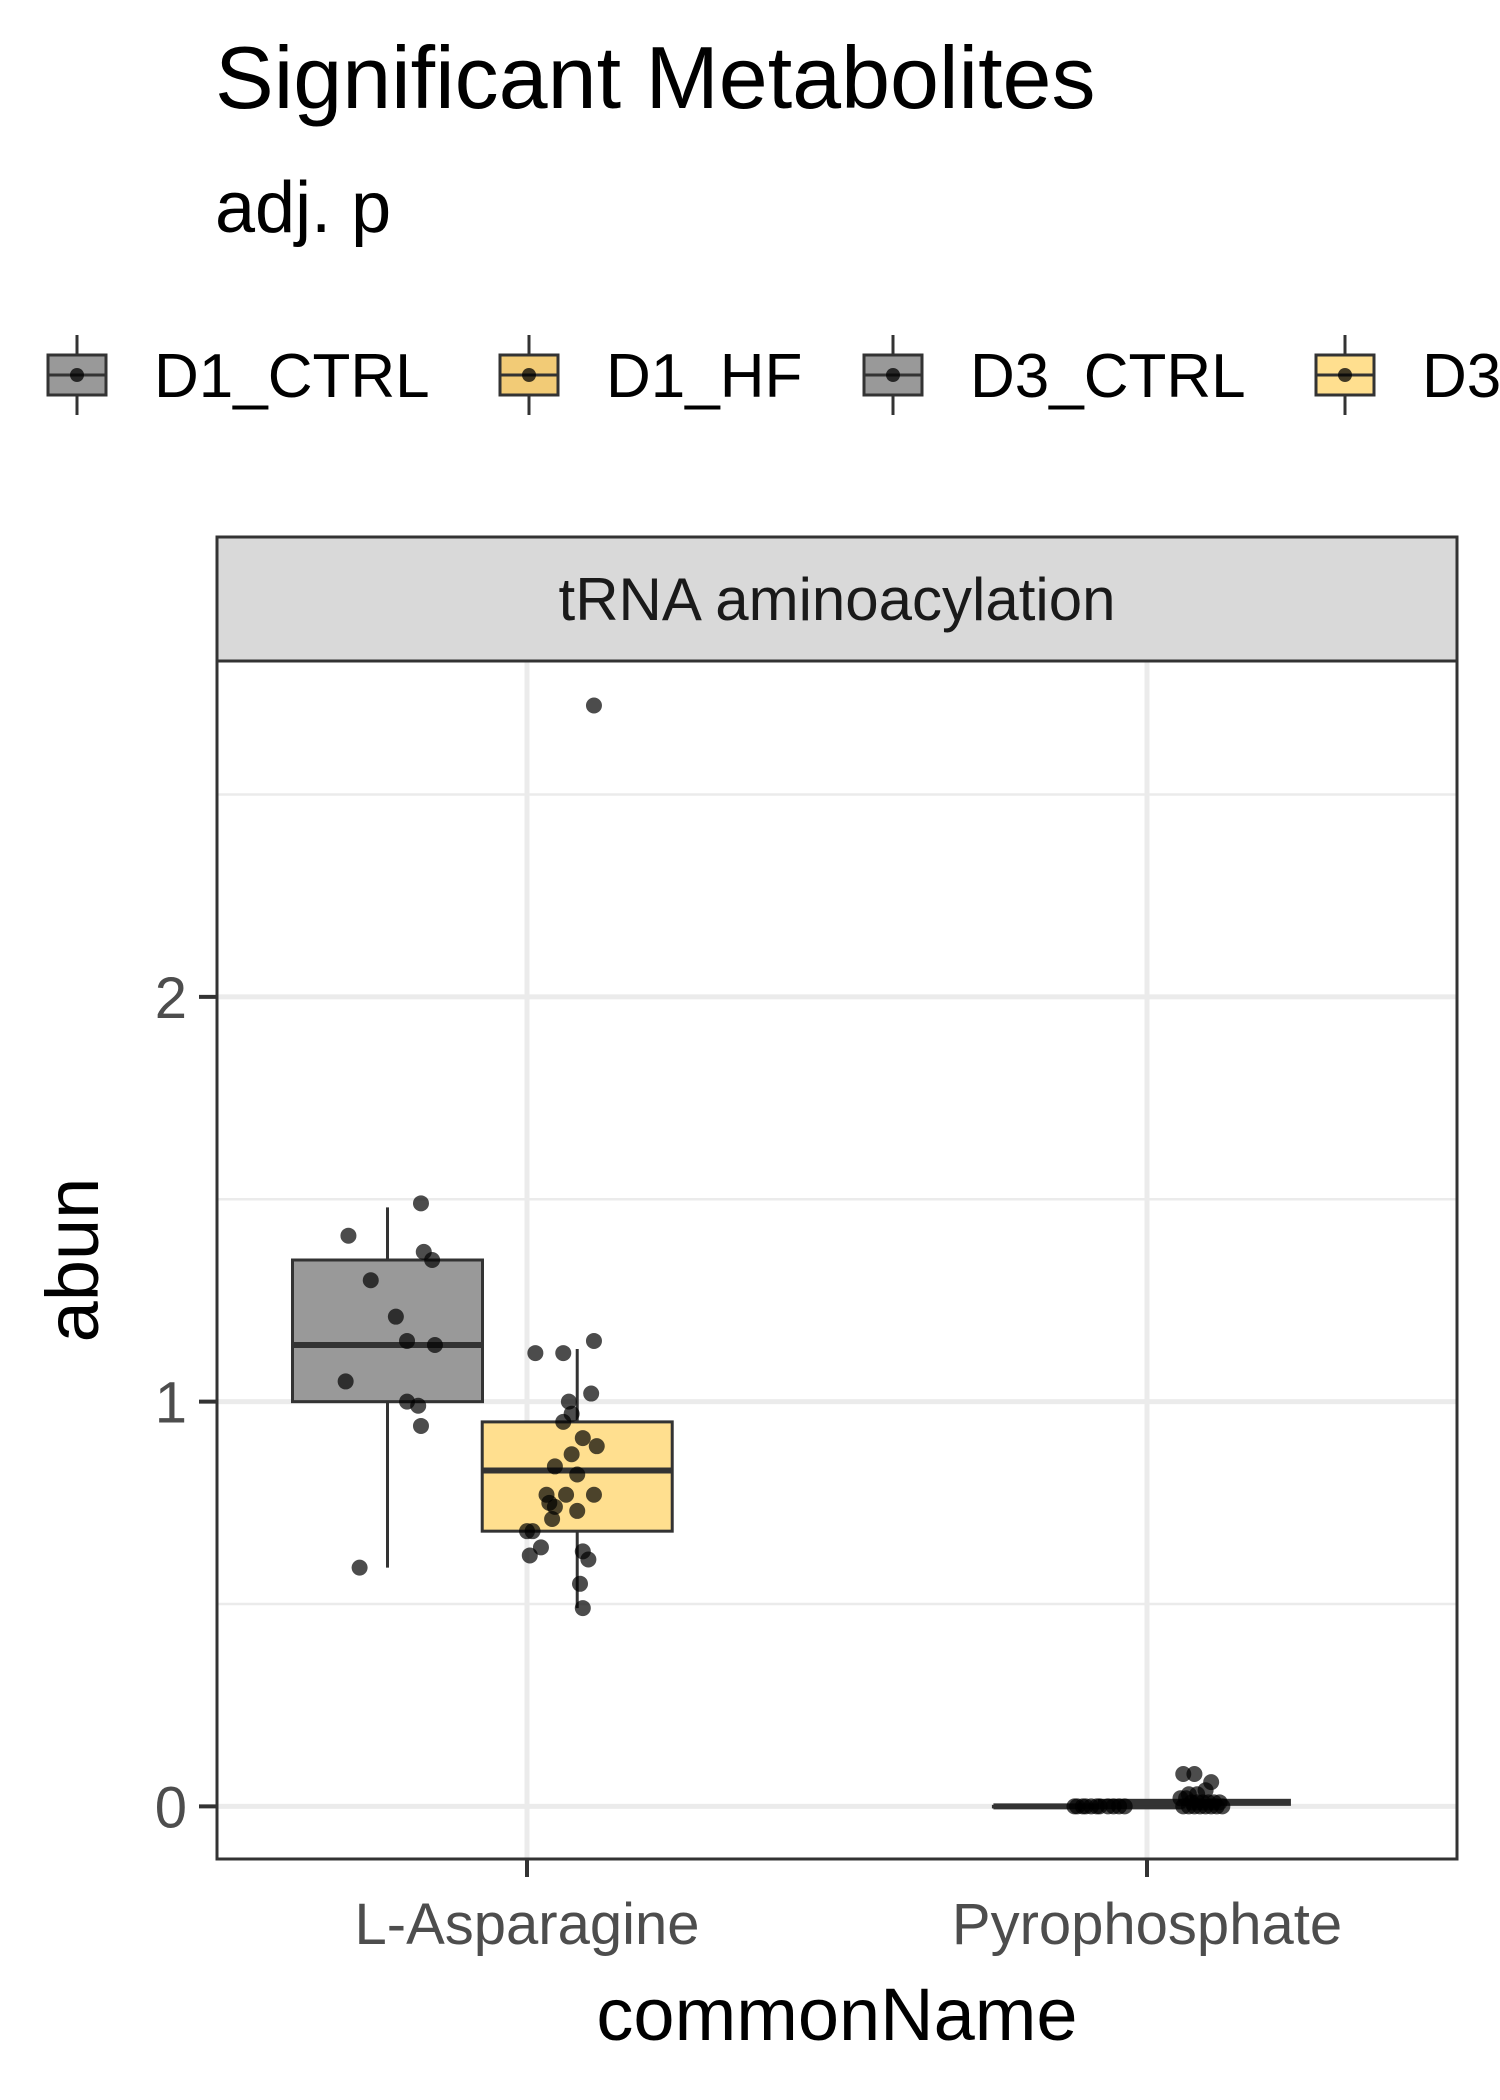 This screenshot has height=2100, width=1500. I want to click on facet-label: tRNA aminoacylation, so click(837, 599).